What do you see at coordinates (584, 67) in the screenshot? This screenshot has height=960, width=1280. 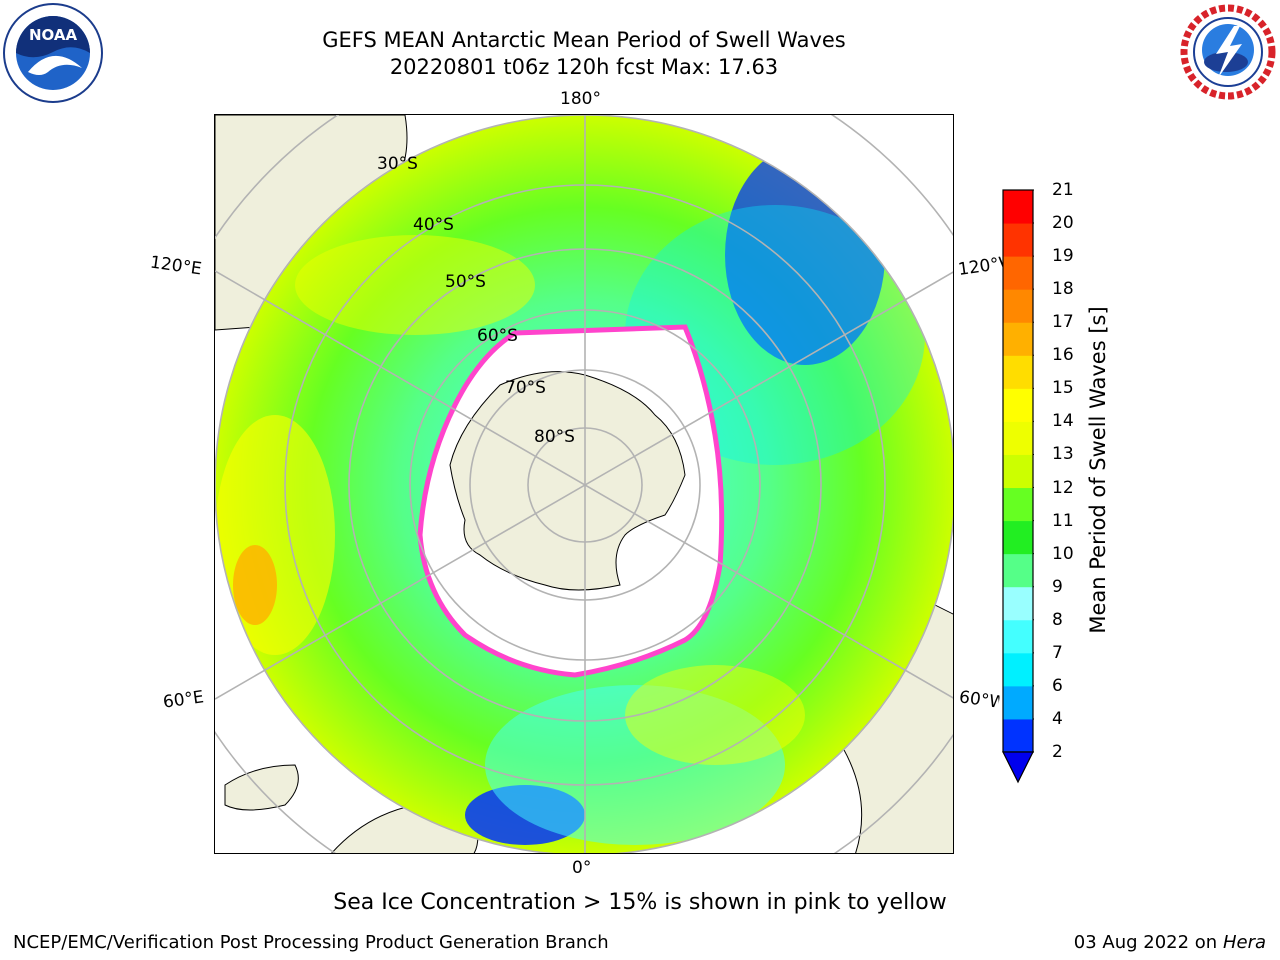 I see `map-subtitle: 20220801 t06z 120h fcst Max: 17.63` at bounding box center [584, 67].